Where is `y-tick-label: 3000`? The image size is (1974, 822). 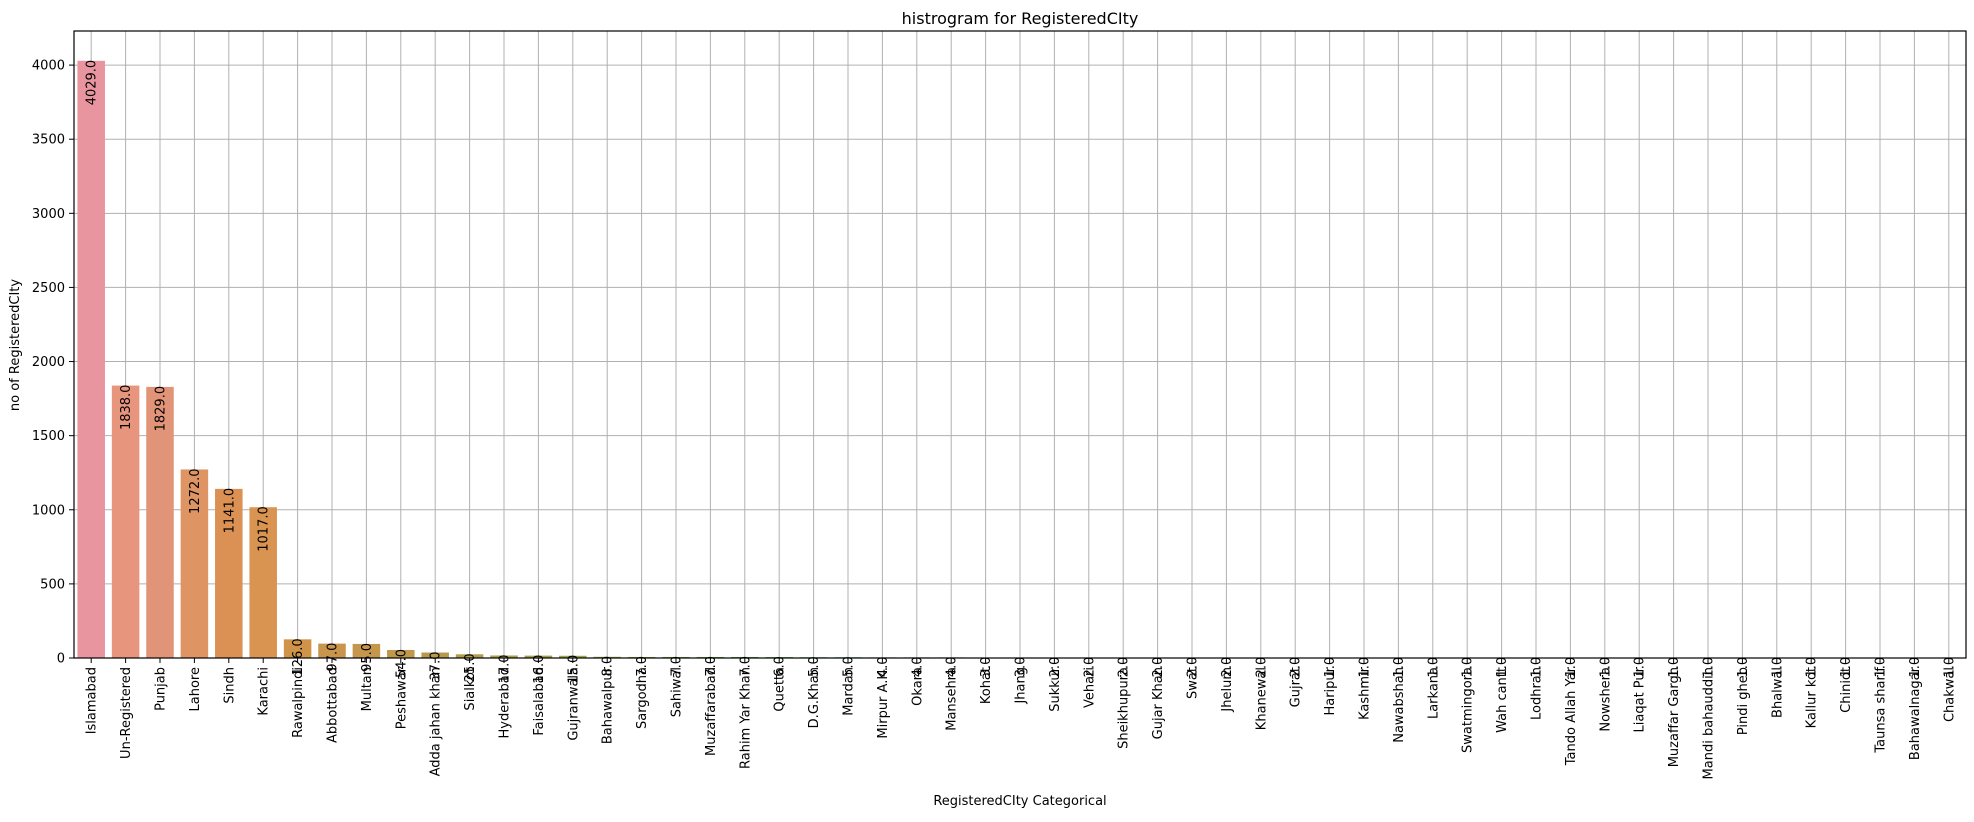
y-tick-label: 3000 is located at coordinates (48, 214).